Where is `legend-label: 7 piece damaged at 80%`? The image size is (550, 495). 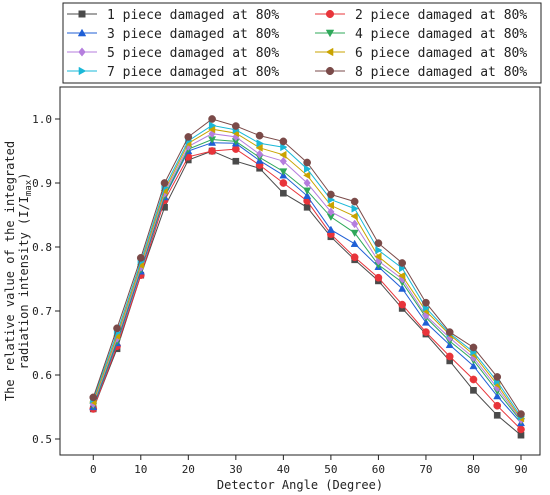 legend-label: 7 piece damaged at 80% is located at coordinates (193, 72).